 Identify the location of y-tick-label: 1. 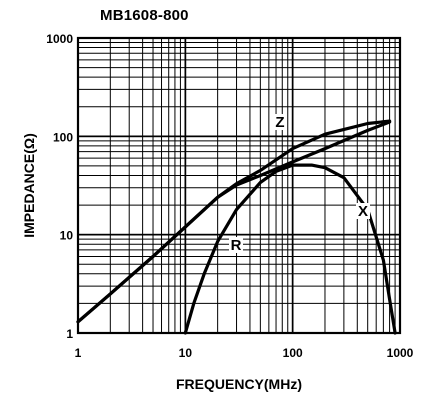
(69, 334).